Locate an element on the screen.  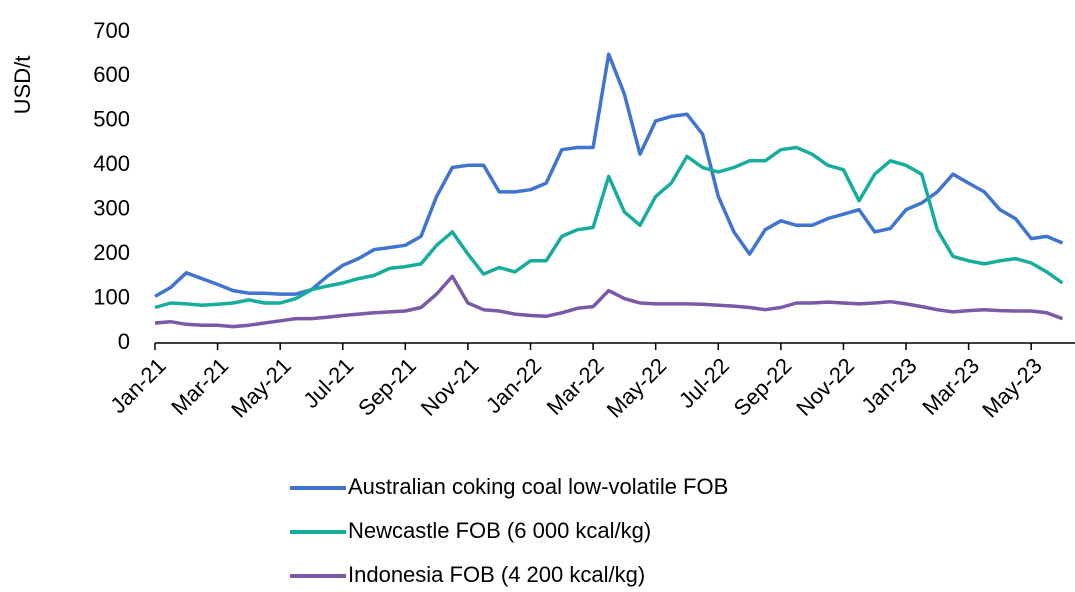
x-tick-label: Jan-21 is located at coordinates (137, 385).